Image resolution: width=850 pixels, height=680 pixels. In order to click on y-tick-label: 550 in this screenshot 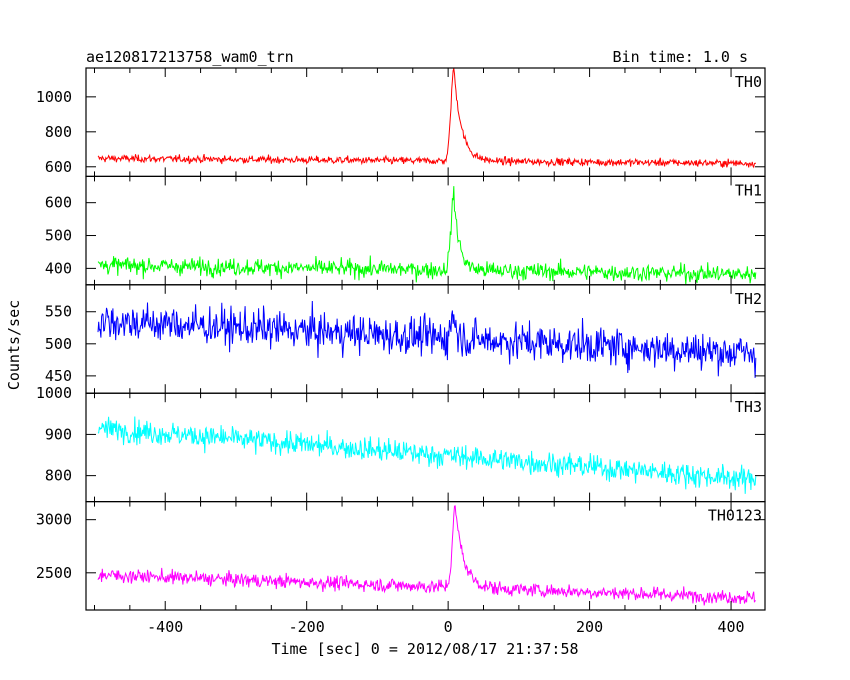, I will do `click(58, 312)`.